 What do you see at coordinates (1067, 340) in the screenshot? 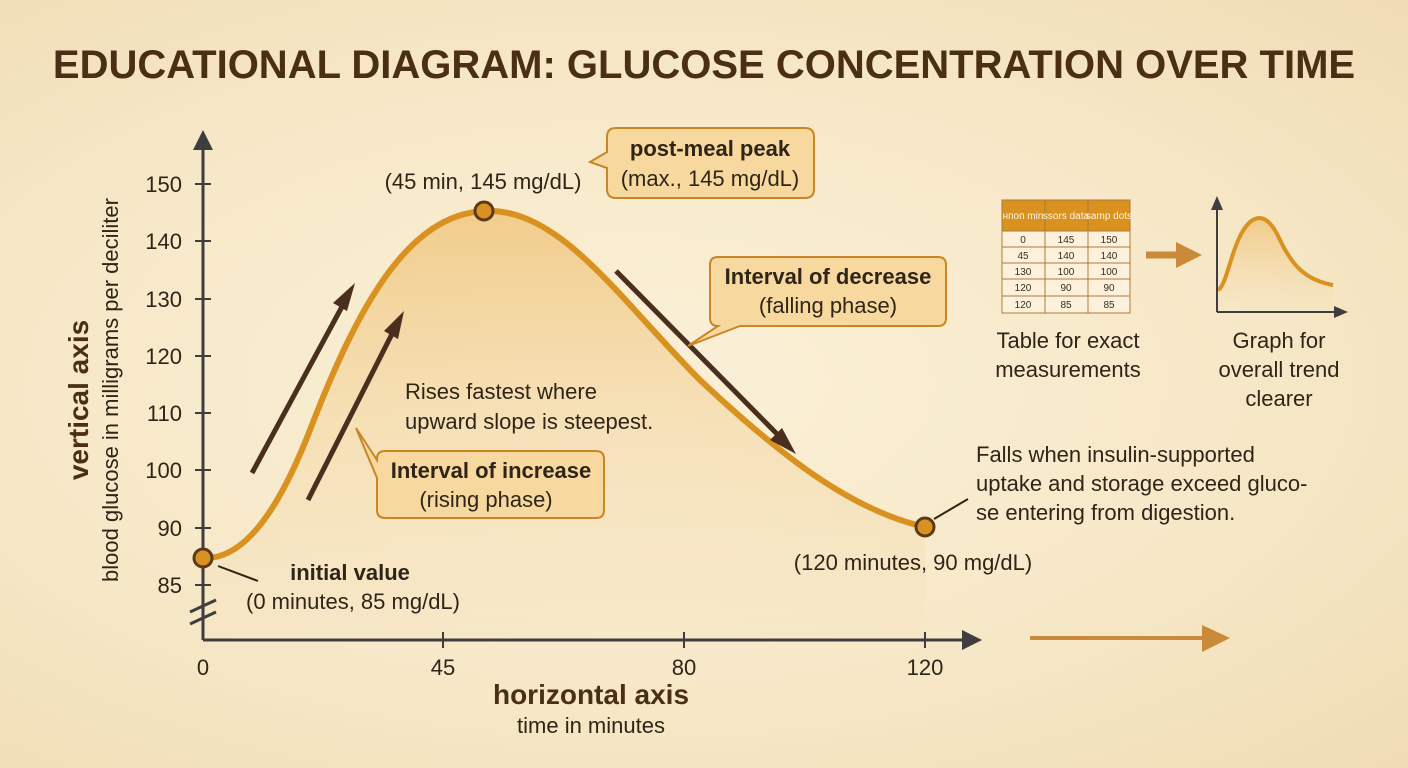
I see `table-caption-line1: Table for exact` at bounding box center [1067, 340].